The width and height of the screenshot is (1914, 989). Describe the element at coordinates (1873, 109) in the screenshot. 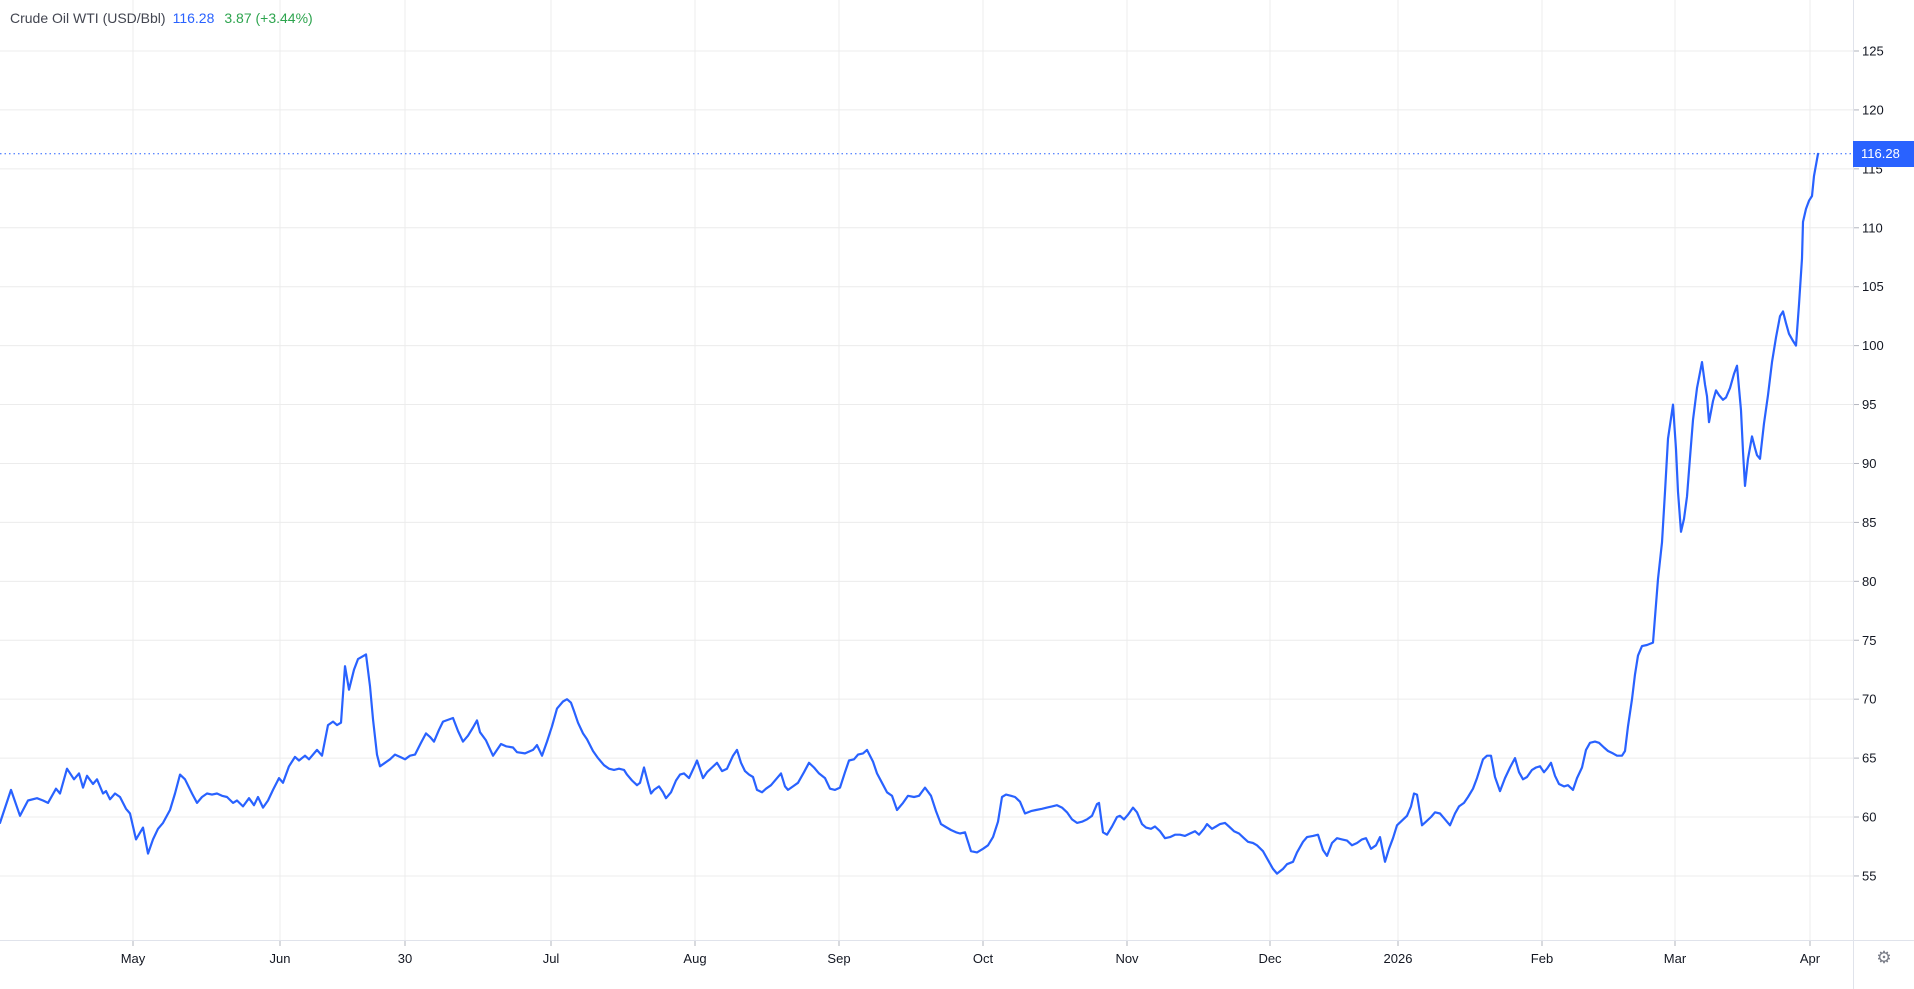

I see `price-axis-label: 120` at that location.